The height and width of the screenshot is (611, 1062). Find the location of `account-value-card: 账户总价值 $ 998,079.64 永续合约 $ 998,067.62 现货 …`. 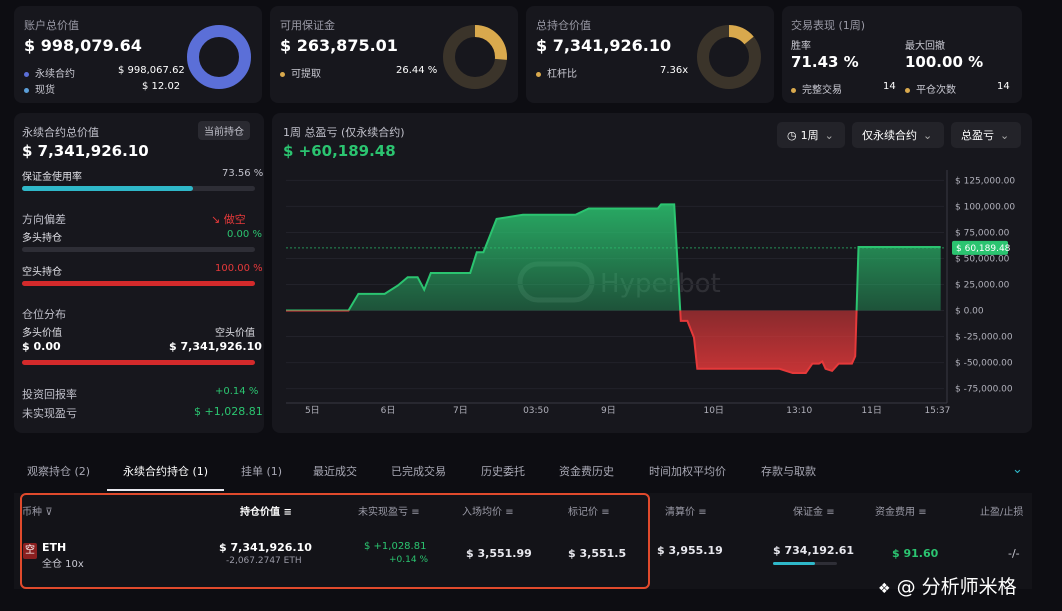

account-value-card: 账户总价值 $ 998,079.64 永续合约 $ 998,067.62 现货 … is located at coordinates (138, 54).